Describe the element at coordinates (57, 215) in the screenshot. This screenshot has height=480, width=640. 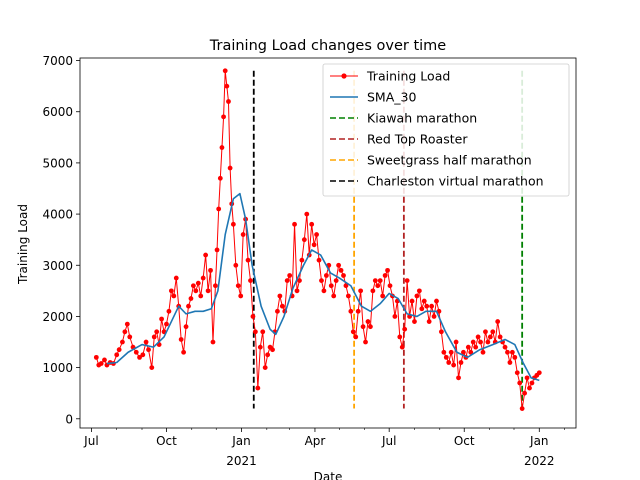
I see `y-tick-label: 4000` at that location.